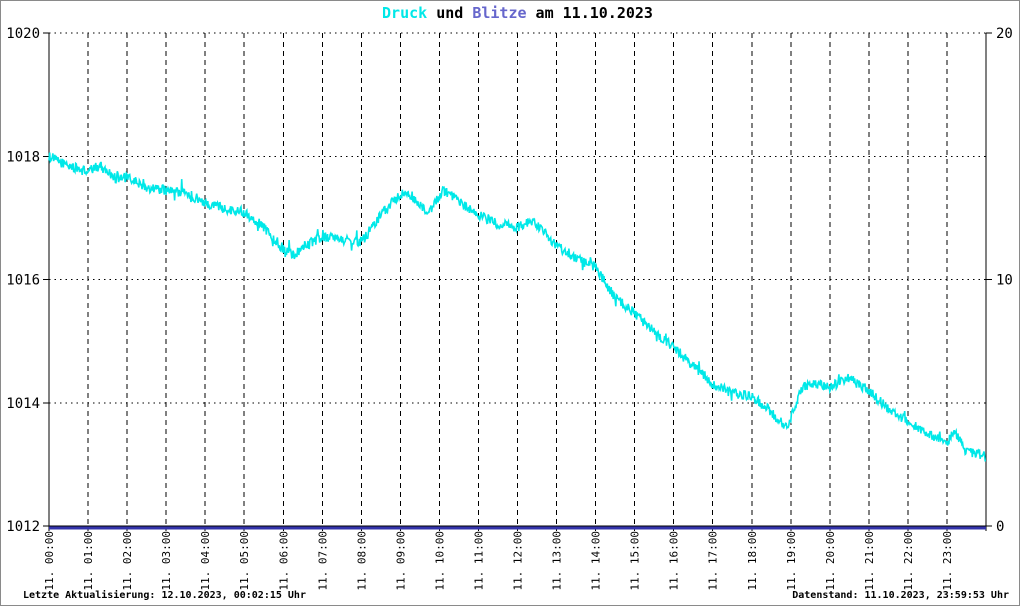 This screenshot has width=1020, height=606. What do you see at coordinates (23, 157) in the screenshot?
I see `left-axis-tick-label: 1018` at bounding box center [23, 157].